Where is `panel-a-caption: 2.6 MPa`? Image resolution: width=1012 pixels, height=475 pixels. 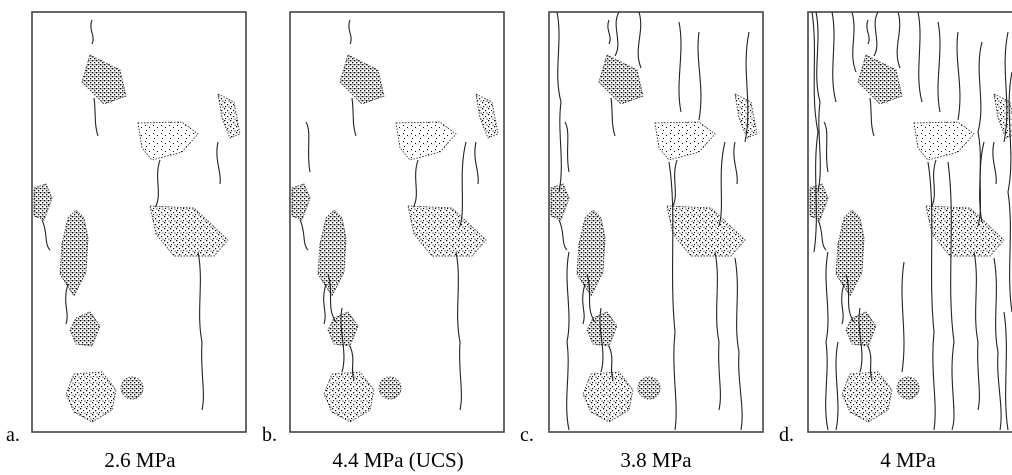 panel-a-caption: 2.6 MPa is located at coordinates (140, 460).